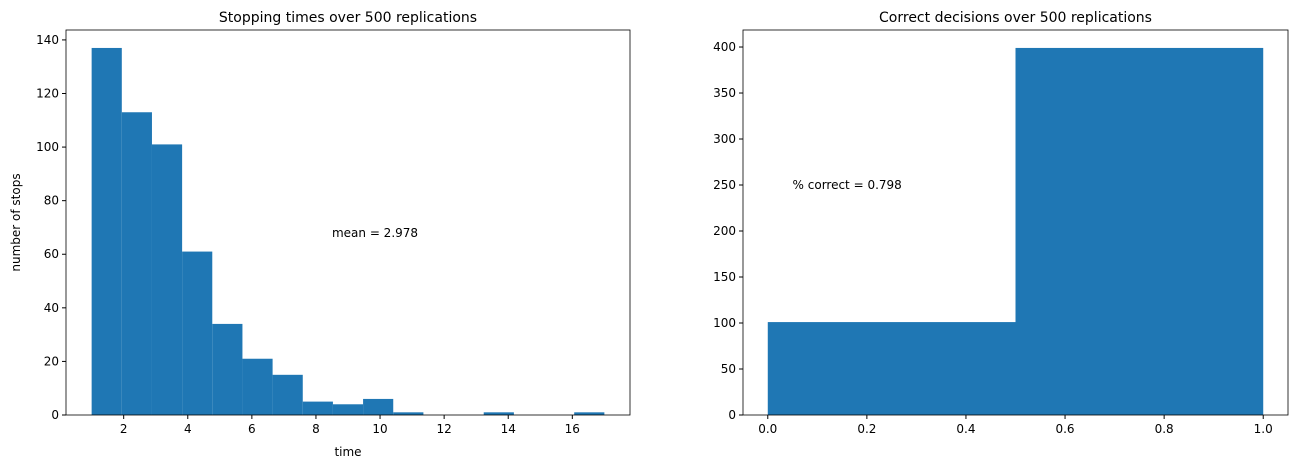  Describe the element at coordinates (51, 201) in the screenshot. I see `y-tick-label: 80` at that location.